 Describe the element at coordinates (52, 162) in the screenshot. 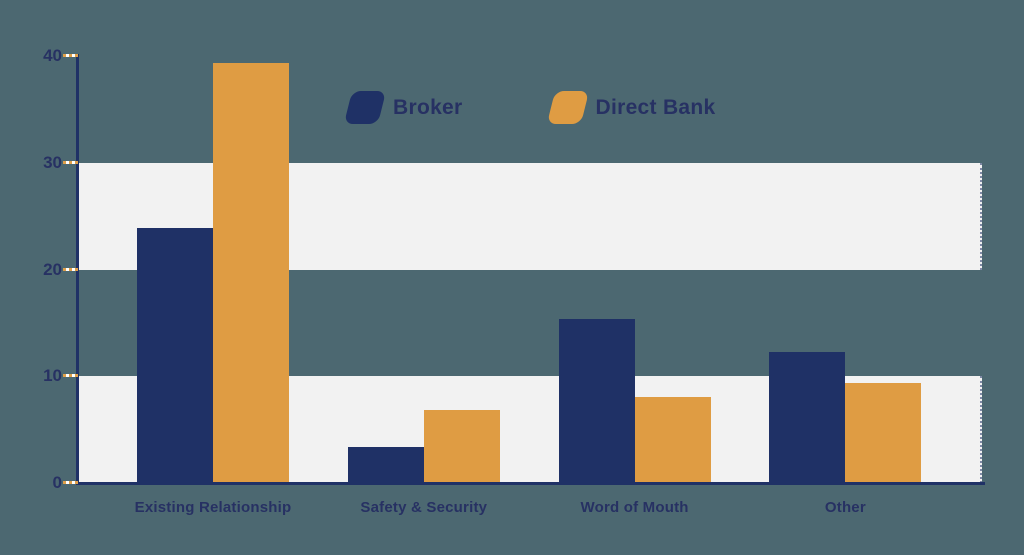

I see `y-tick-label: 30` at that location.